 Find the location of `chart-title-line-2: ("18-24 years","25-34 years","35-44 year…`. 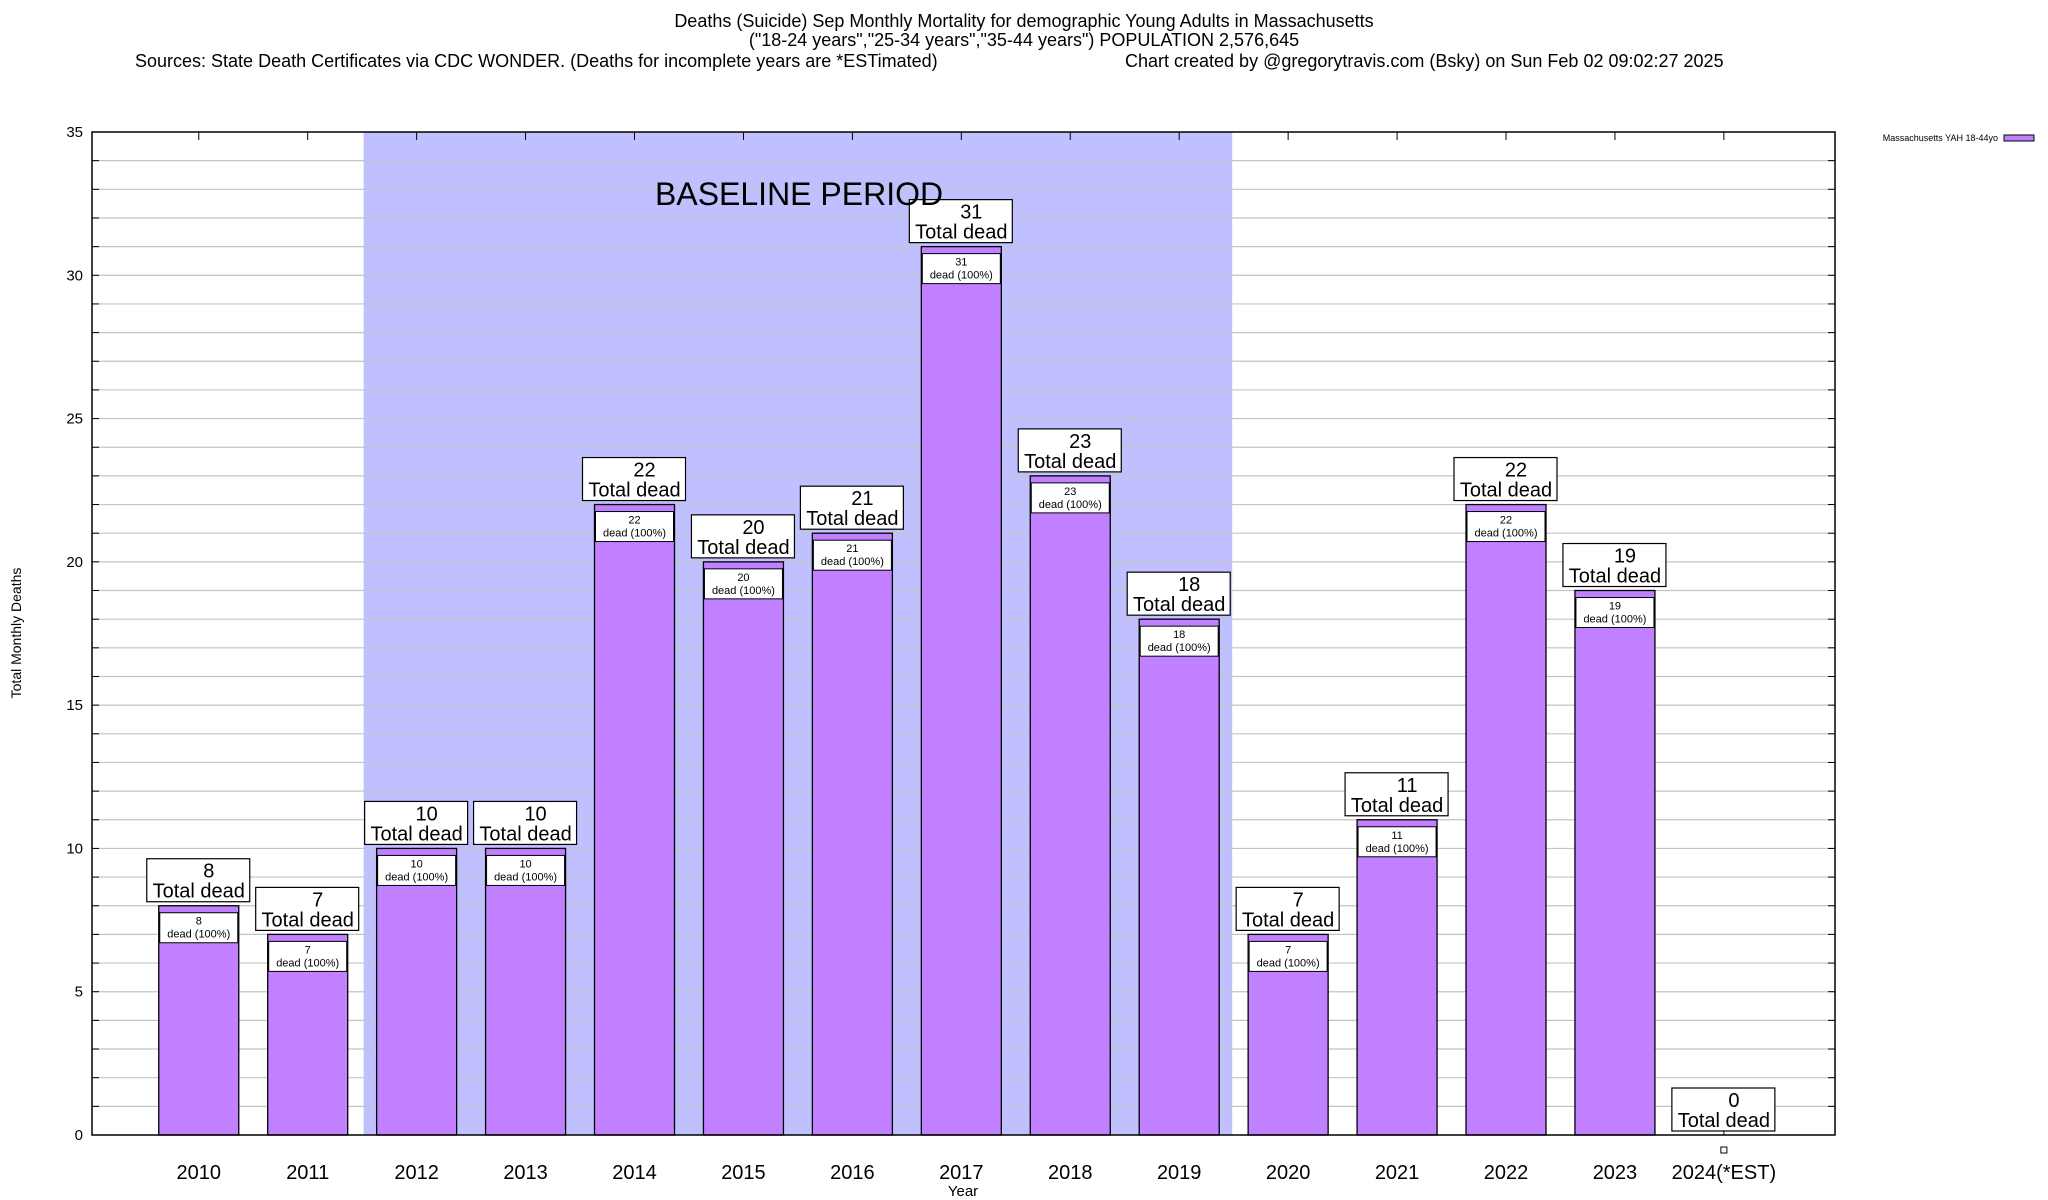

chart-title-line-2: ("18-24 years","25-34 years","35-44 year… is located at coordinates (1024, 40).